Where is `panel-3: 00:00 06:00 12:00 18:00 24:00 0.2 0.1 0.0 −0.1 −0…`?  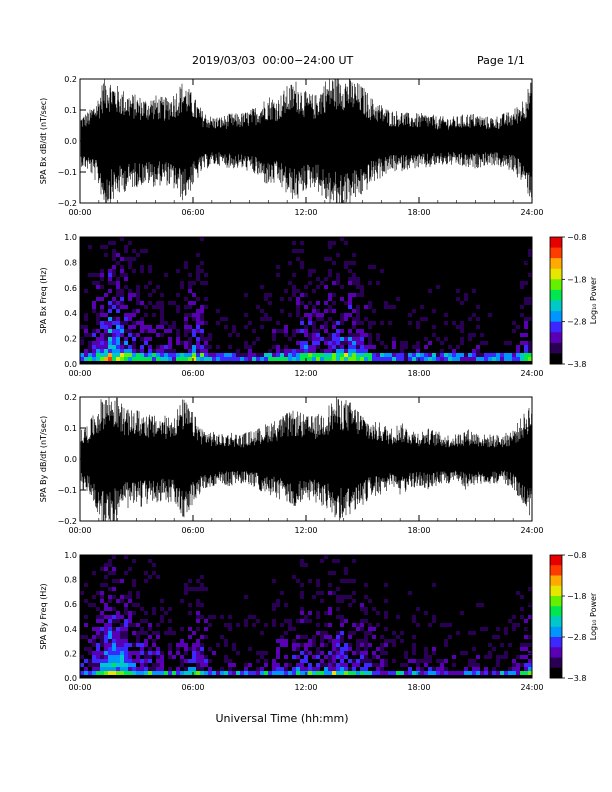
panel-3: 00:00 06:00 12:00 18:00 24:00 0.2 0.1 0.0 −0.1 −0… is located at coordinates (291, 464).